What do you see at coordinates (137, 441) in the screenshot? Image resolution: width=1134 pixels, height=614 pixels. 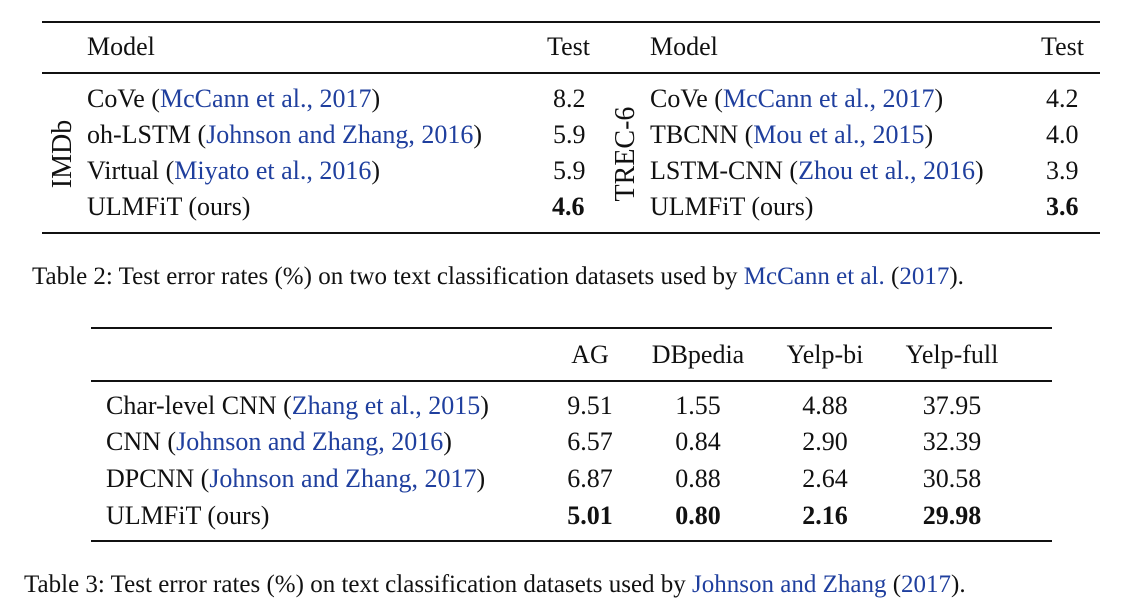 I see `model-name: CNN` at bounding box center [137, 441].